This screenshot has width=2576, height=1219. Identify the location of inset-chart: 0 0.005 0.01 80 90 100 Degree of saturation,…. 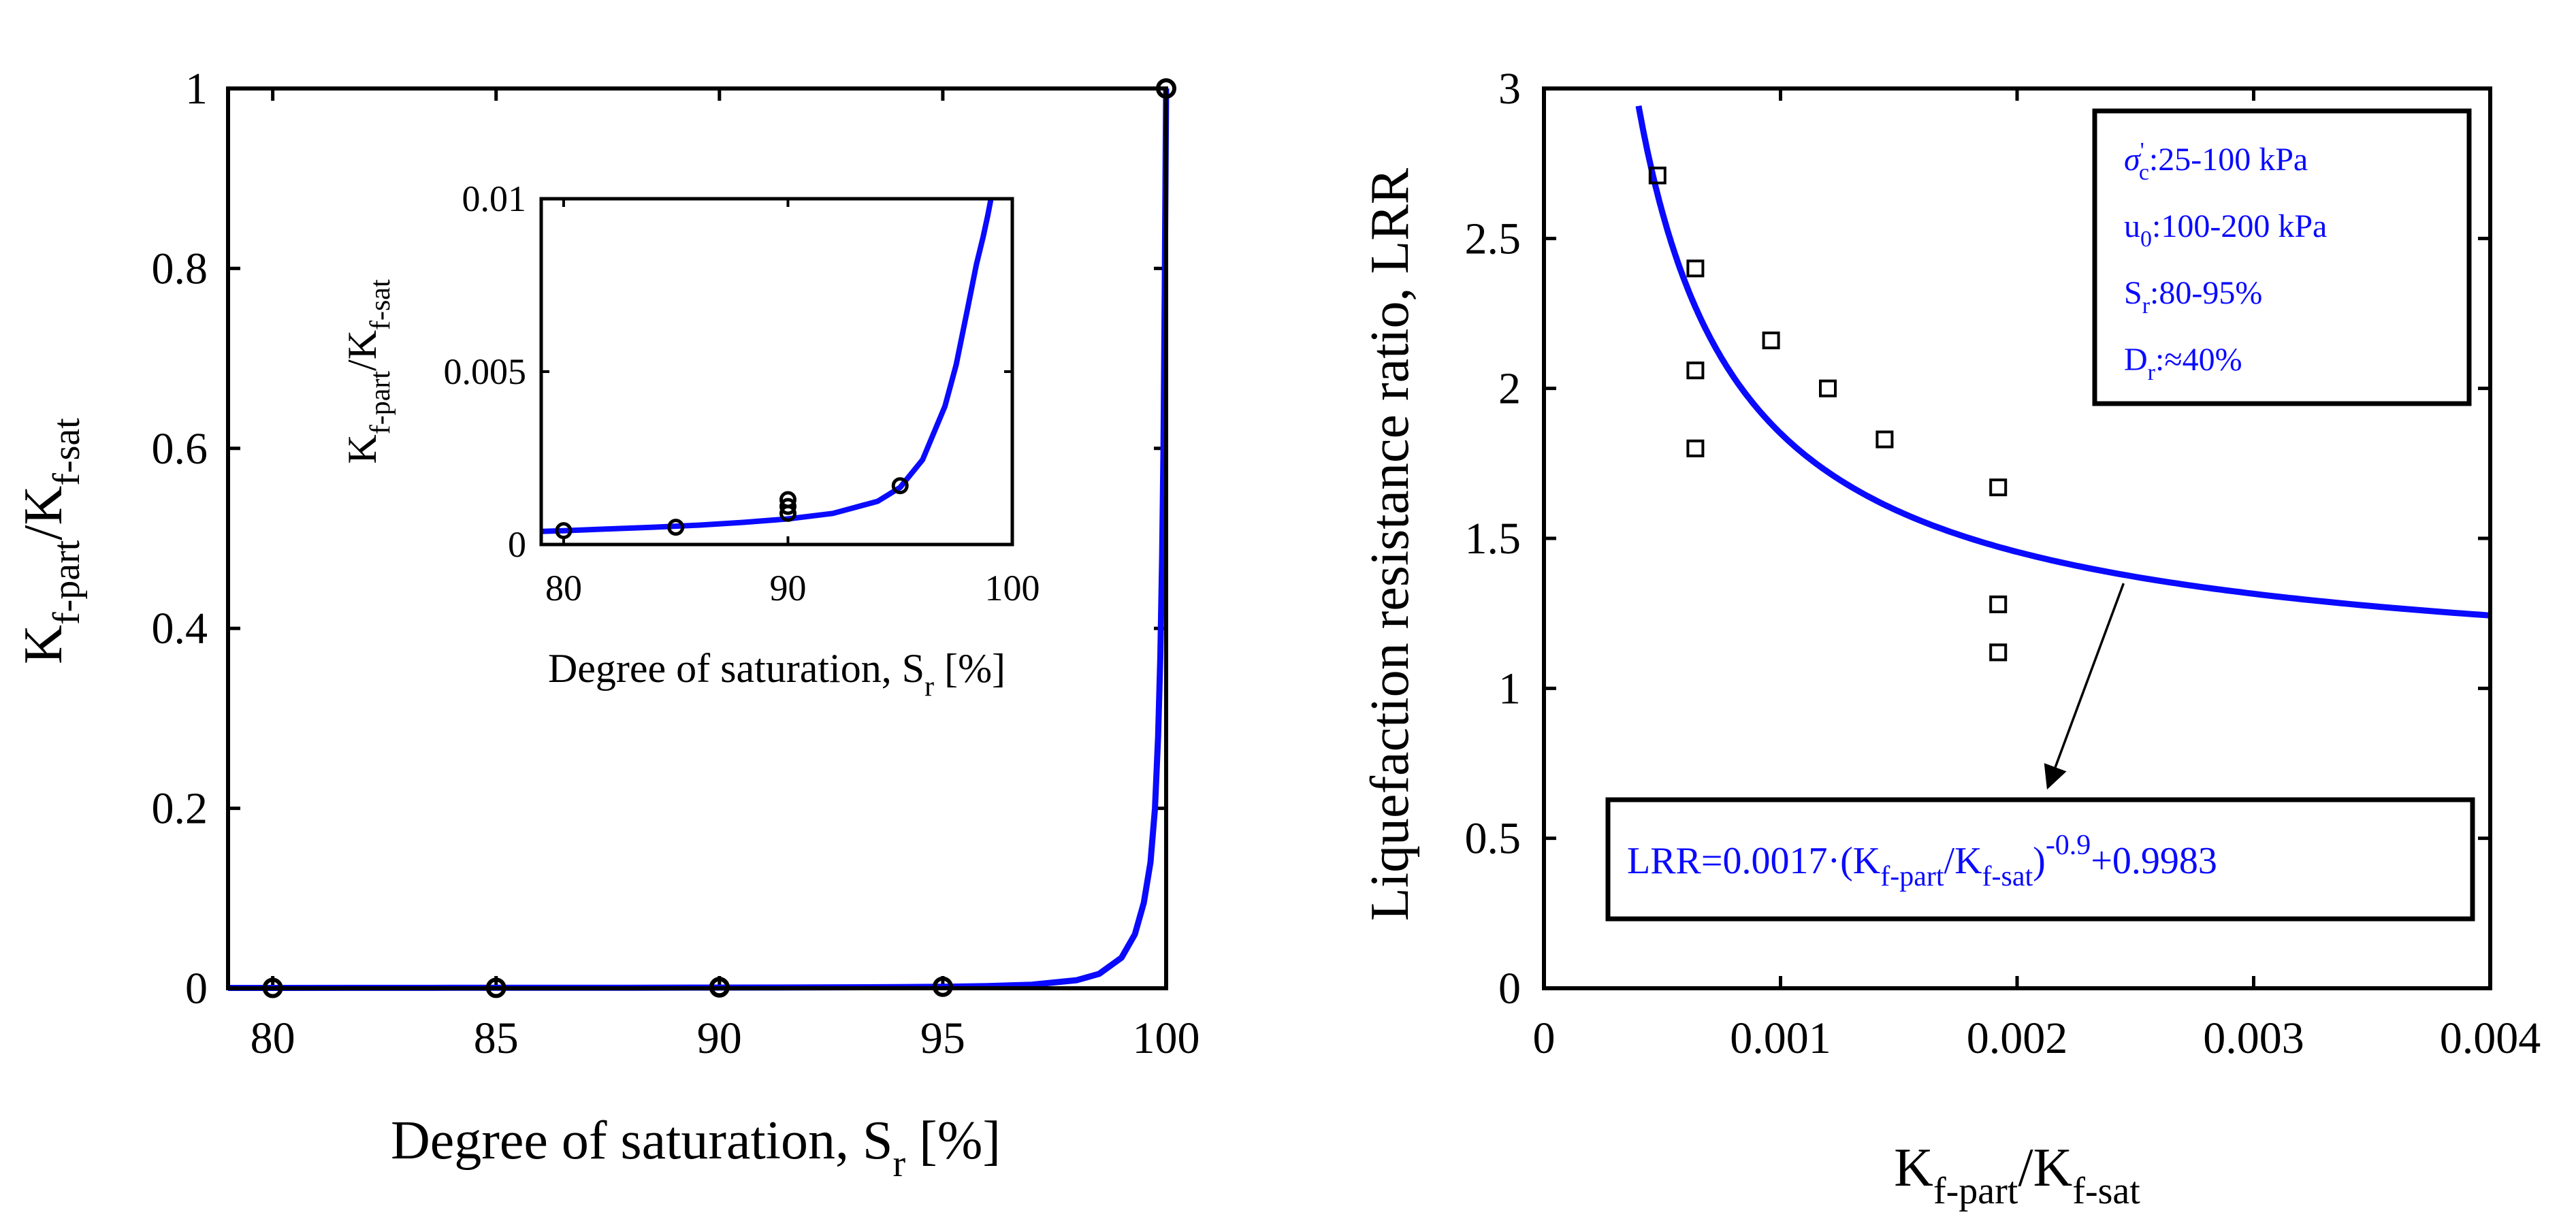
(690, 440).